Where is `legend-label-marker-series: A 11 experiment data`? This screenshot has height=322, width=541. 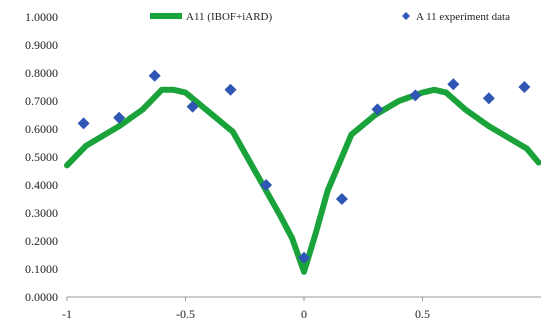 legend-label-marker-series: A 11 experiment data is located at coordinates (463, 17).